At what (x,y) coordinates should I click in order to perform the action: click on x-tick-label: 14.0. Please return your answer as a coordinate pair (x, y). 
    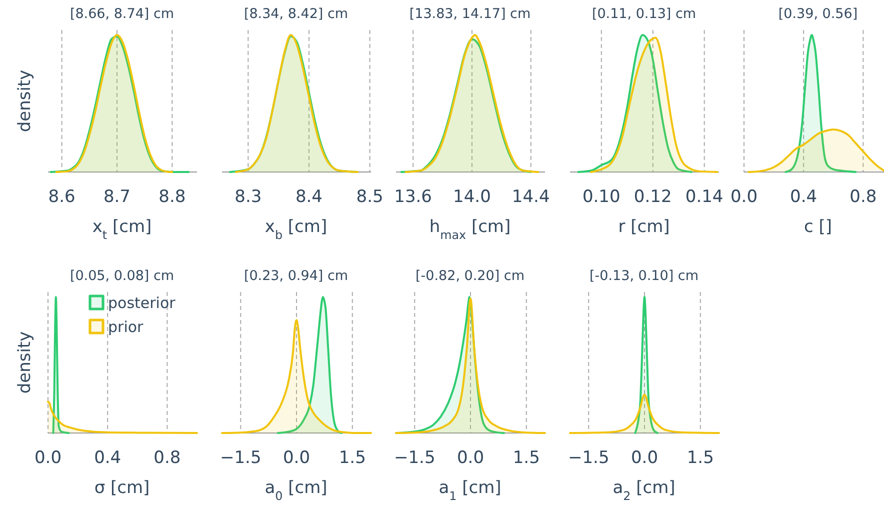
    Looking at the image, I should click on (472, 197).